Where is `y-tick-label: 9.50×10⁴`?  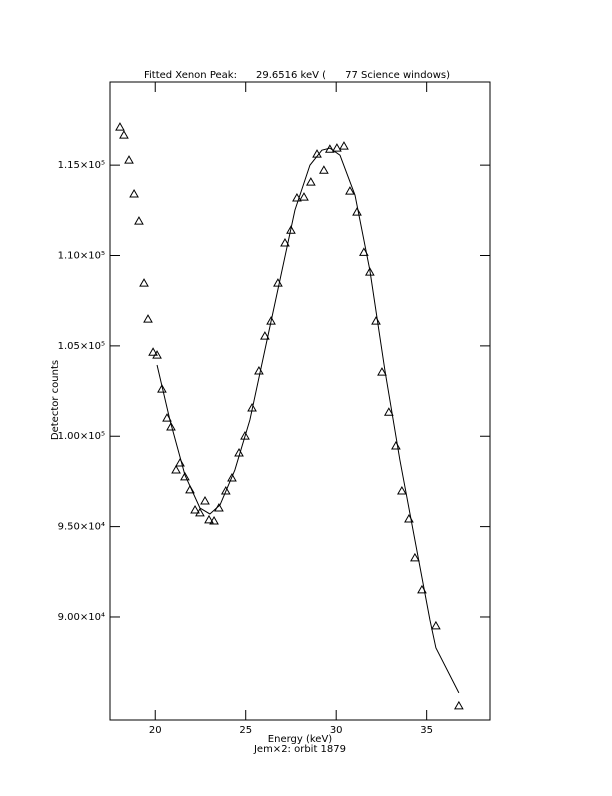 y-tick-label: 9.50×10⁴ is located at coordinates (81, 527).